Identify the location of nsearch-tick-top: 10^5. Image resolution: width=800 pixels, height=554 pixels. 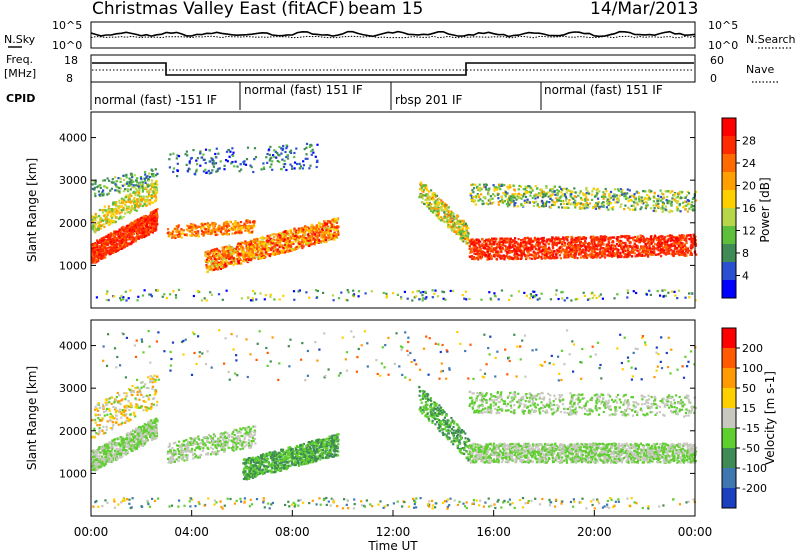
(723, 25).